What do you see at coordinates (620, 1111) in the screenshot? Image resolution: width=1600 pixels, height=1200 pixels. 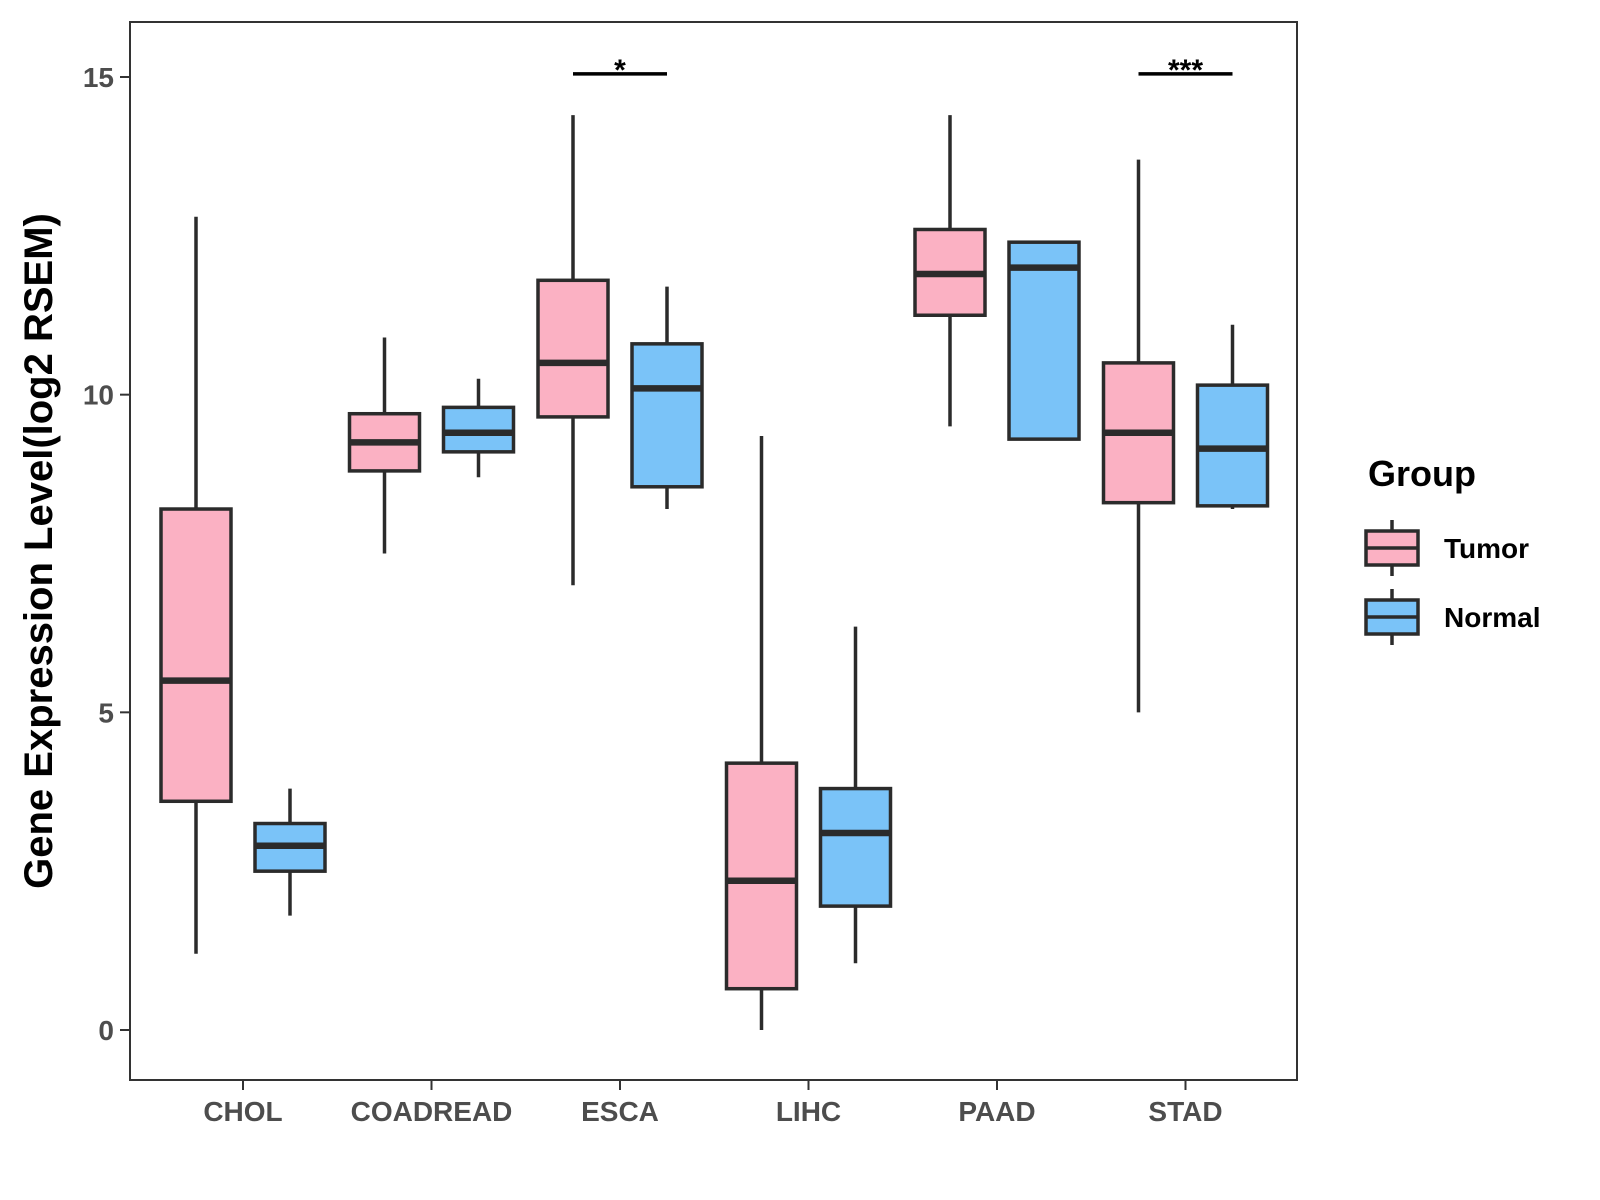 I see `x-tick-label: ESCA` at bounding box center [620, 1111].